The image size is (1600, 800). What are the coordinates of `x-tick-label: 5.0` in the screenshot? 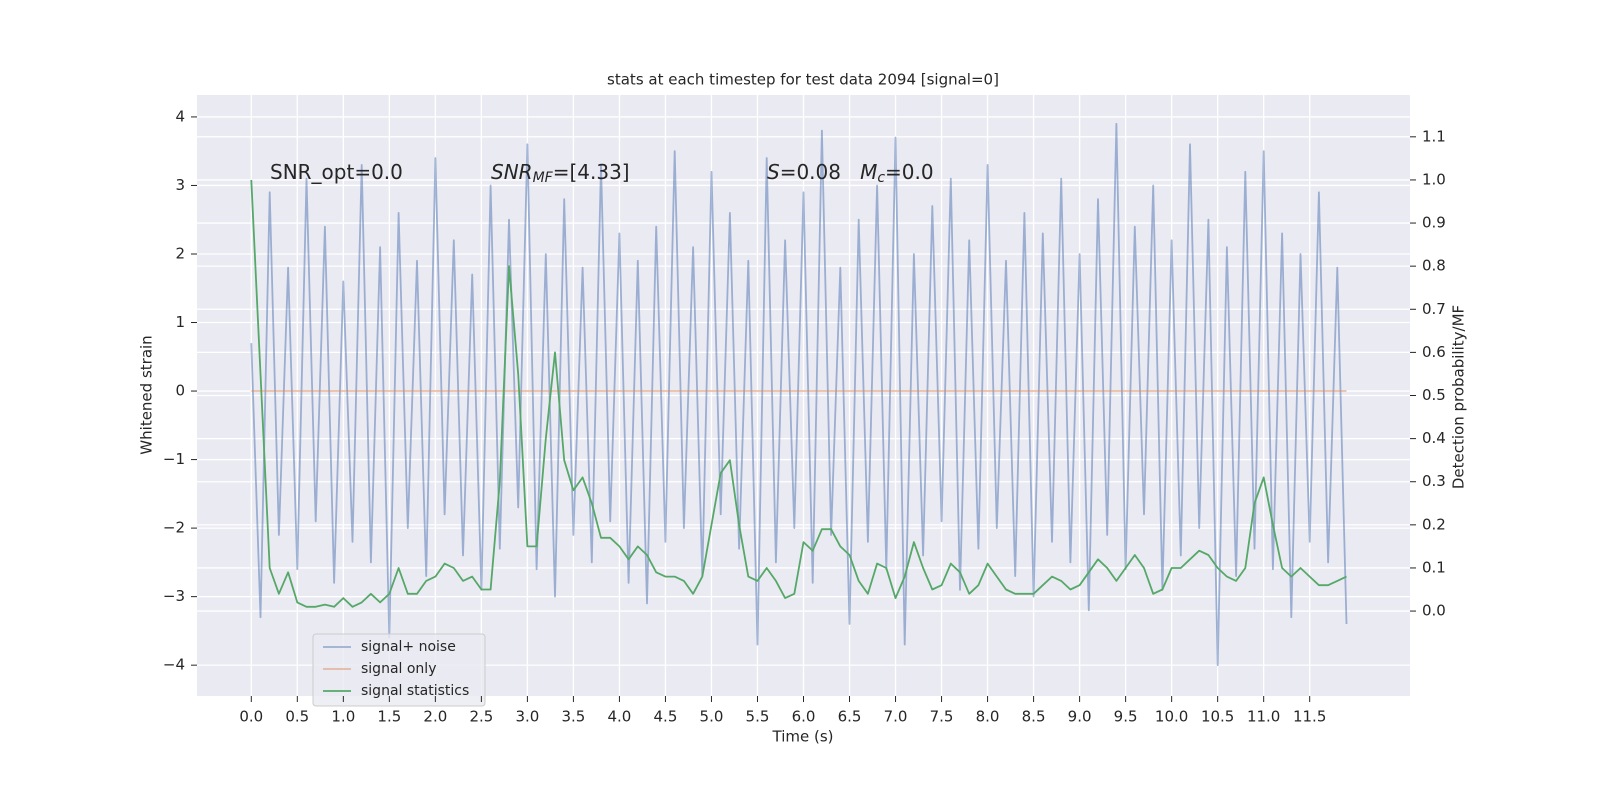 It's located at (712, 717).